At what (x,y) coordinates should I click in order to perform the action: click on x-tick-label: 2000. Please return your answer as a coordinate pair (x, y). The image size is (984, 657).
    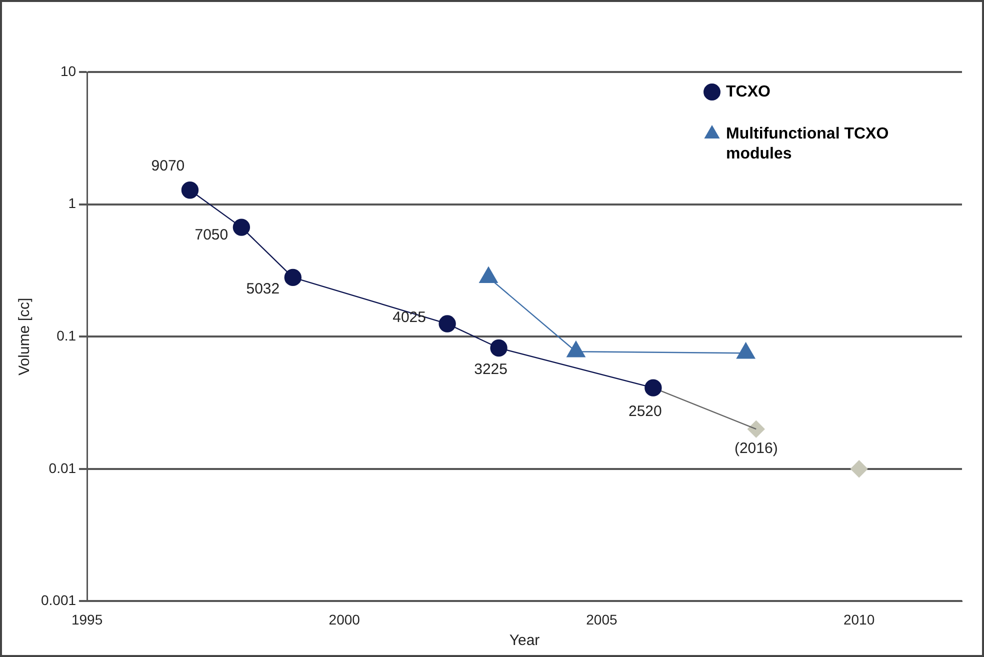
    Looking at the image, I should click on (344, 619).